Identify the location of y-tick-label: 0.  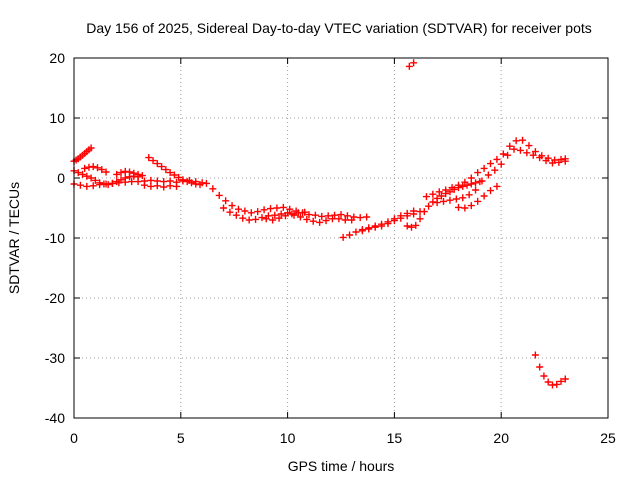
(61, 178).